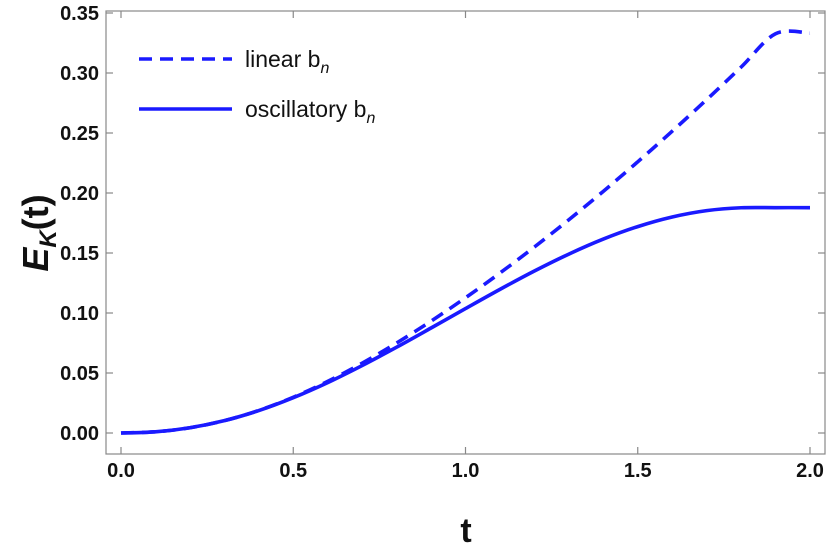  Describe the element at coordinates (442, 74) in the screenshot. I see `y-tick: 0.30` at that location.